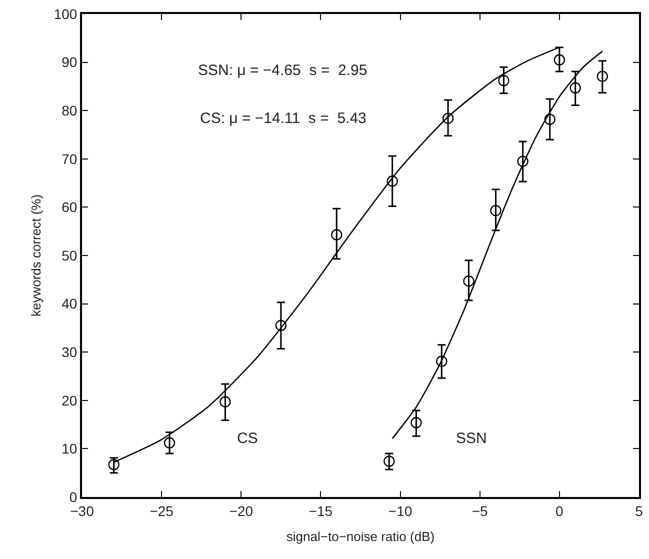 The width and height of the screenshot is (649, 559). I want to click on annotation: SSN: μ = −4.65 s = 2.95, so click(283, 70).